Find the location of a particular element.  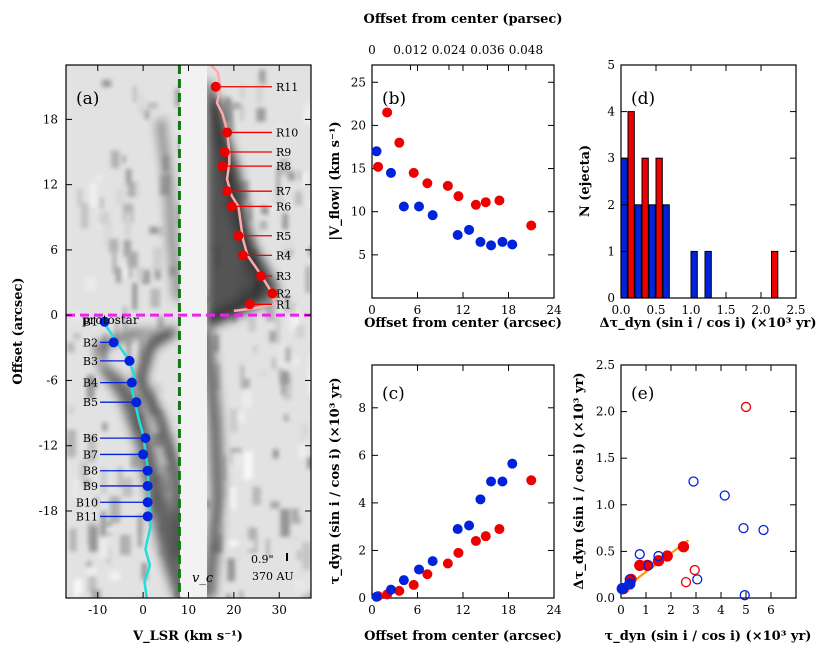

x-tick-label: 5 is located at coordinates (746, 610).